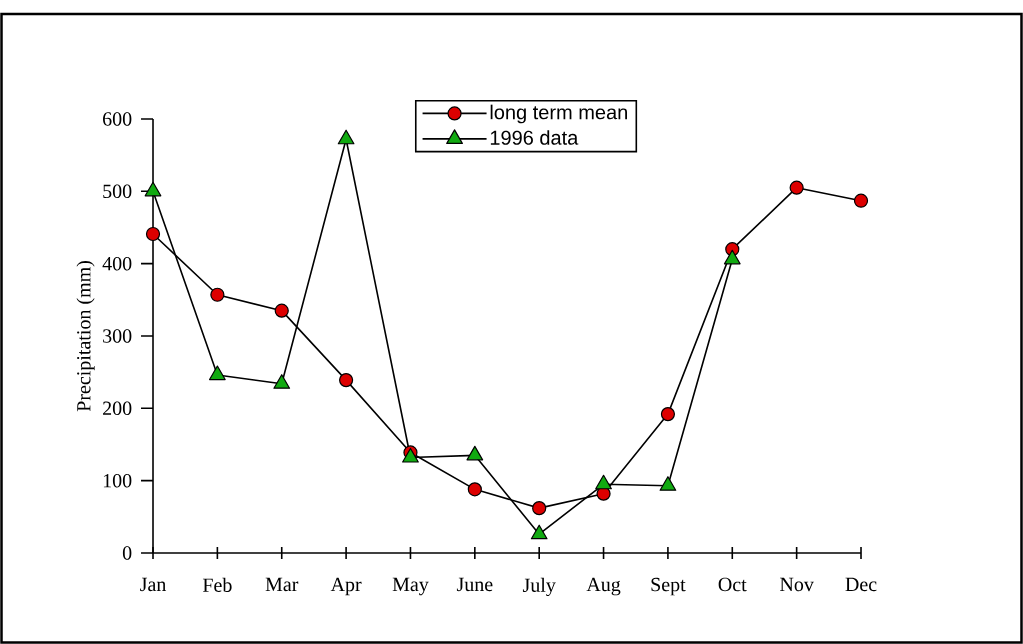 This screenshot has height=644, width=1023. Describe the element at coordinates (217, 584) in the screenshot. I see `x-tick-label: Feb` at that location.